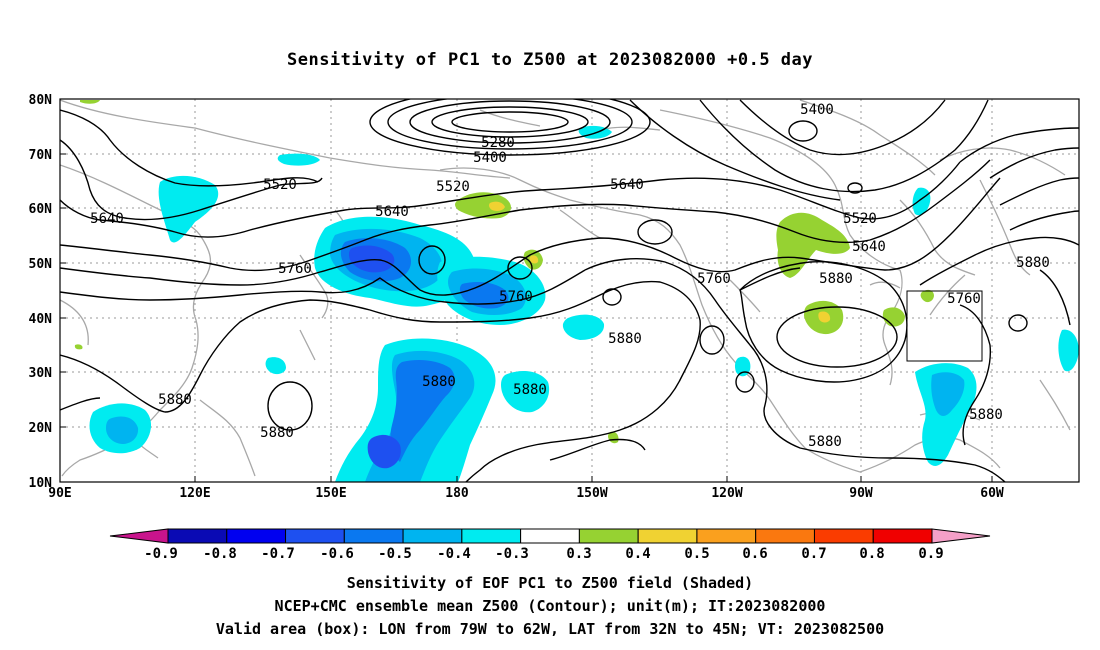 The width and height of the screenshot is (1100, 650). Describe the element at coordinates (512, 554) in the screenshot. I see `colorbar-label: -0.3` at that location.